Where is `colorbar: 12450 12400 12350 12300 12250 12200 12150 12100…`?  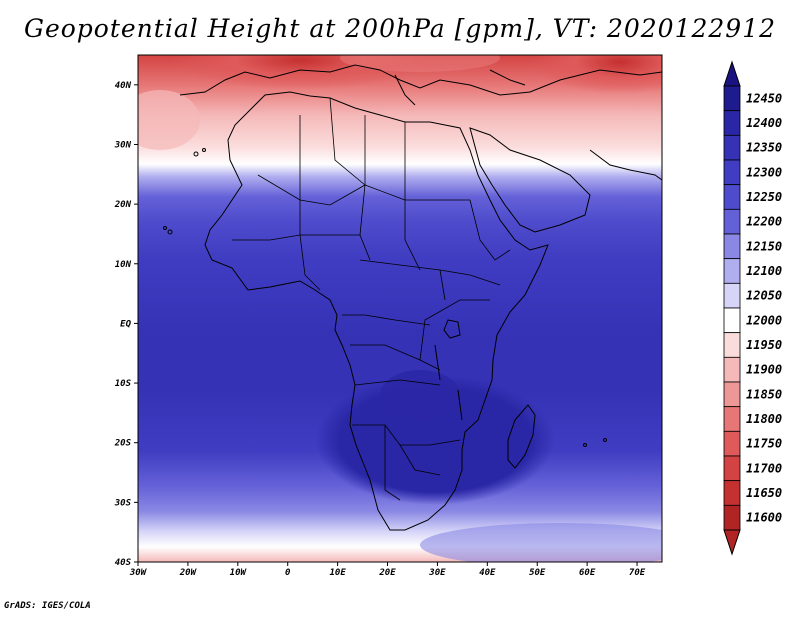 colorbar: 12450 12400 12350 12300 12250 12200 12150 12100… is located at coordinates (752, 308).